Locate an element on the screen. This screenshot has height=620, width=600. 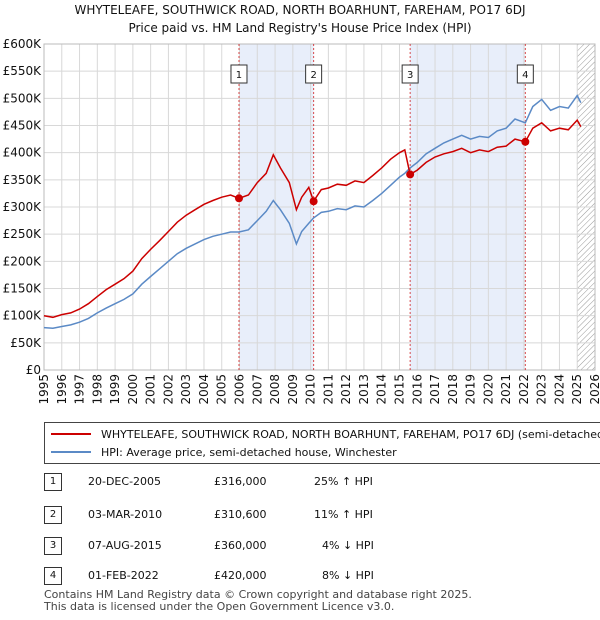
sale-hpi-diff: 25% ↑ HPI is located at coordinates (343, 481).